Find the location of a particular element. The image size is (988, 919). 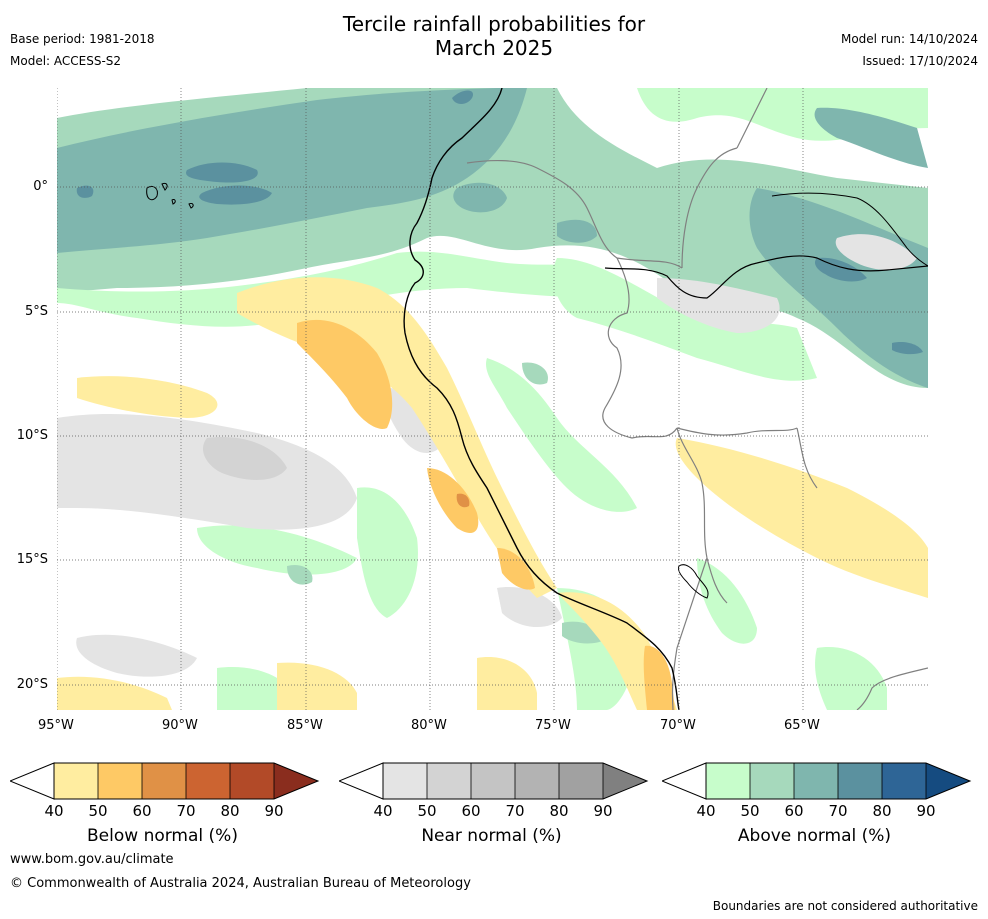

galapagos-islands is located at coordinates (170, 196).